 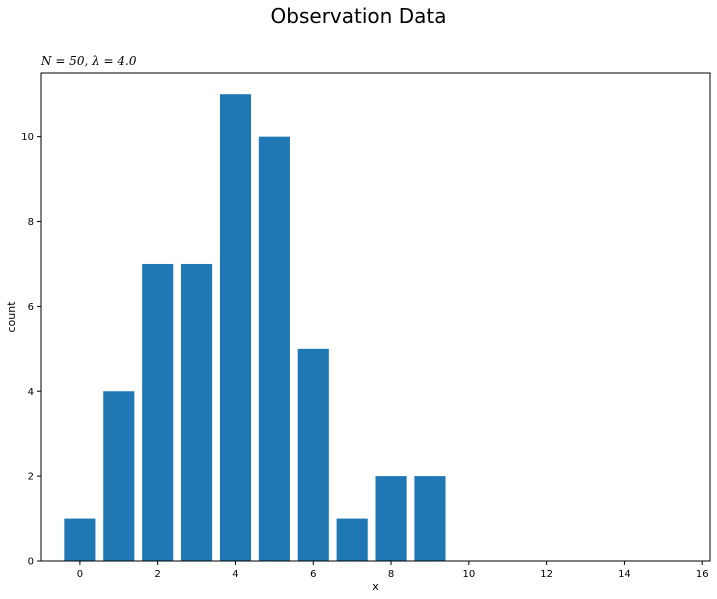 I want to click on y-tick-label: 4, so click(x=31, y=392).